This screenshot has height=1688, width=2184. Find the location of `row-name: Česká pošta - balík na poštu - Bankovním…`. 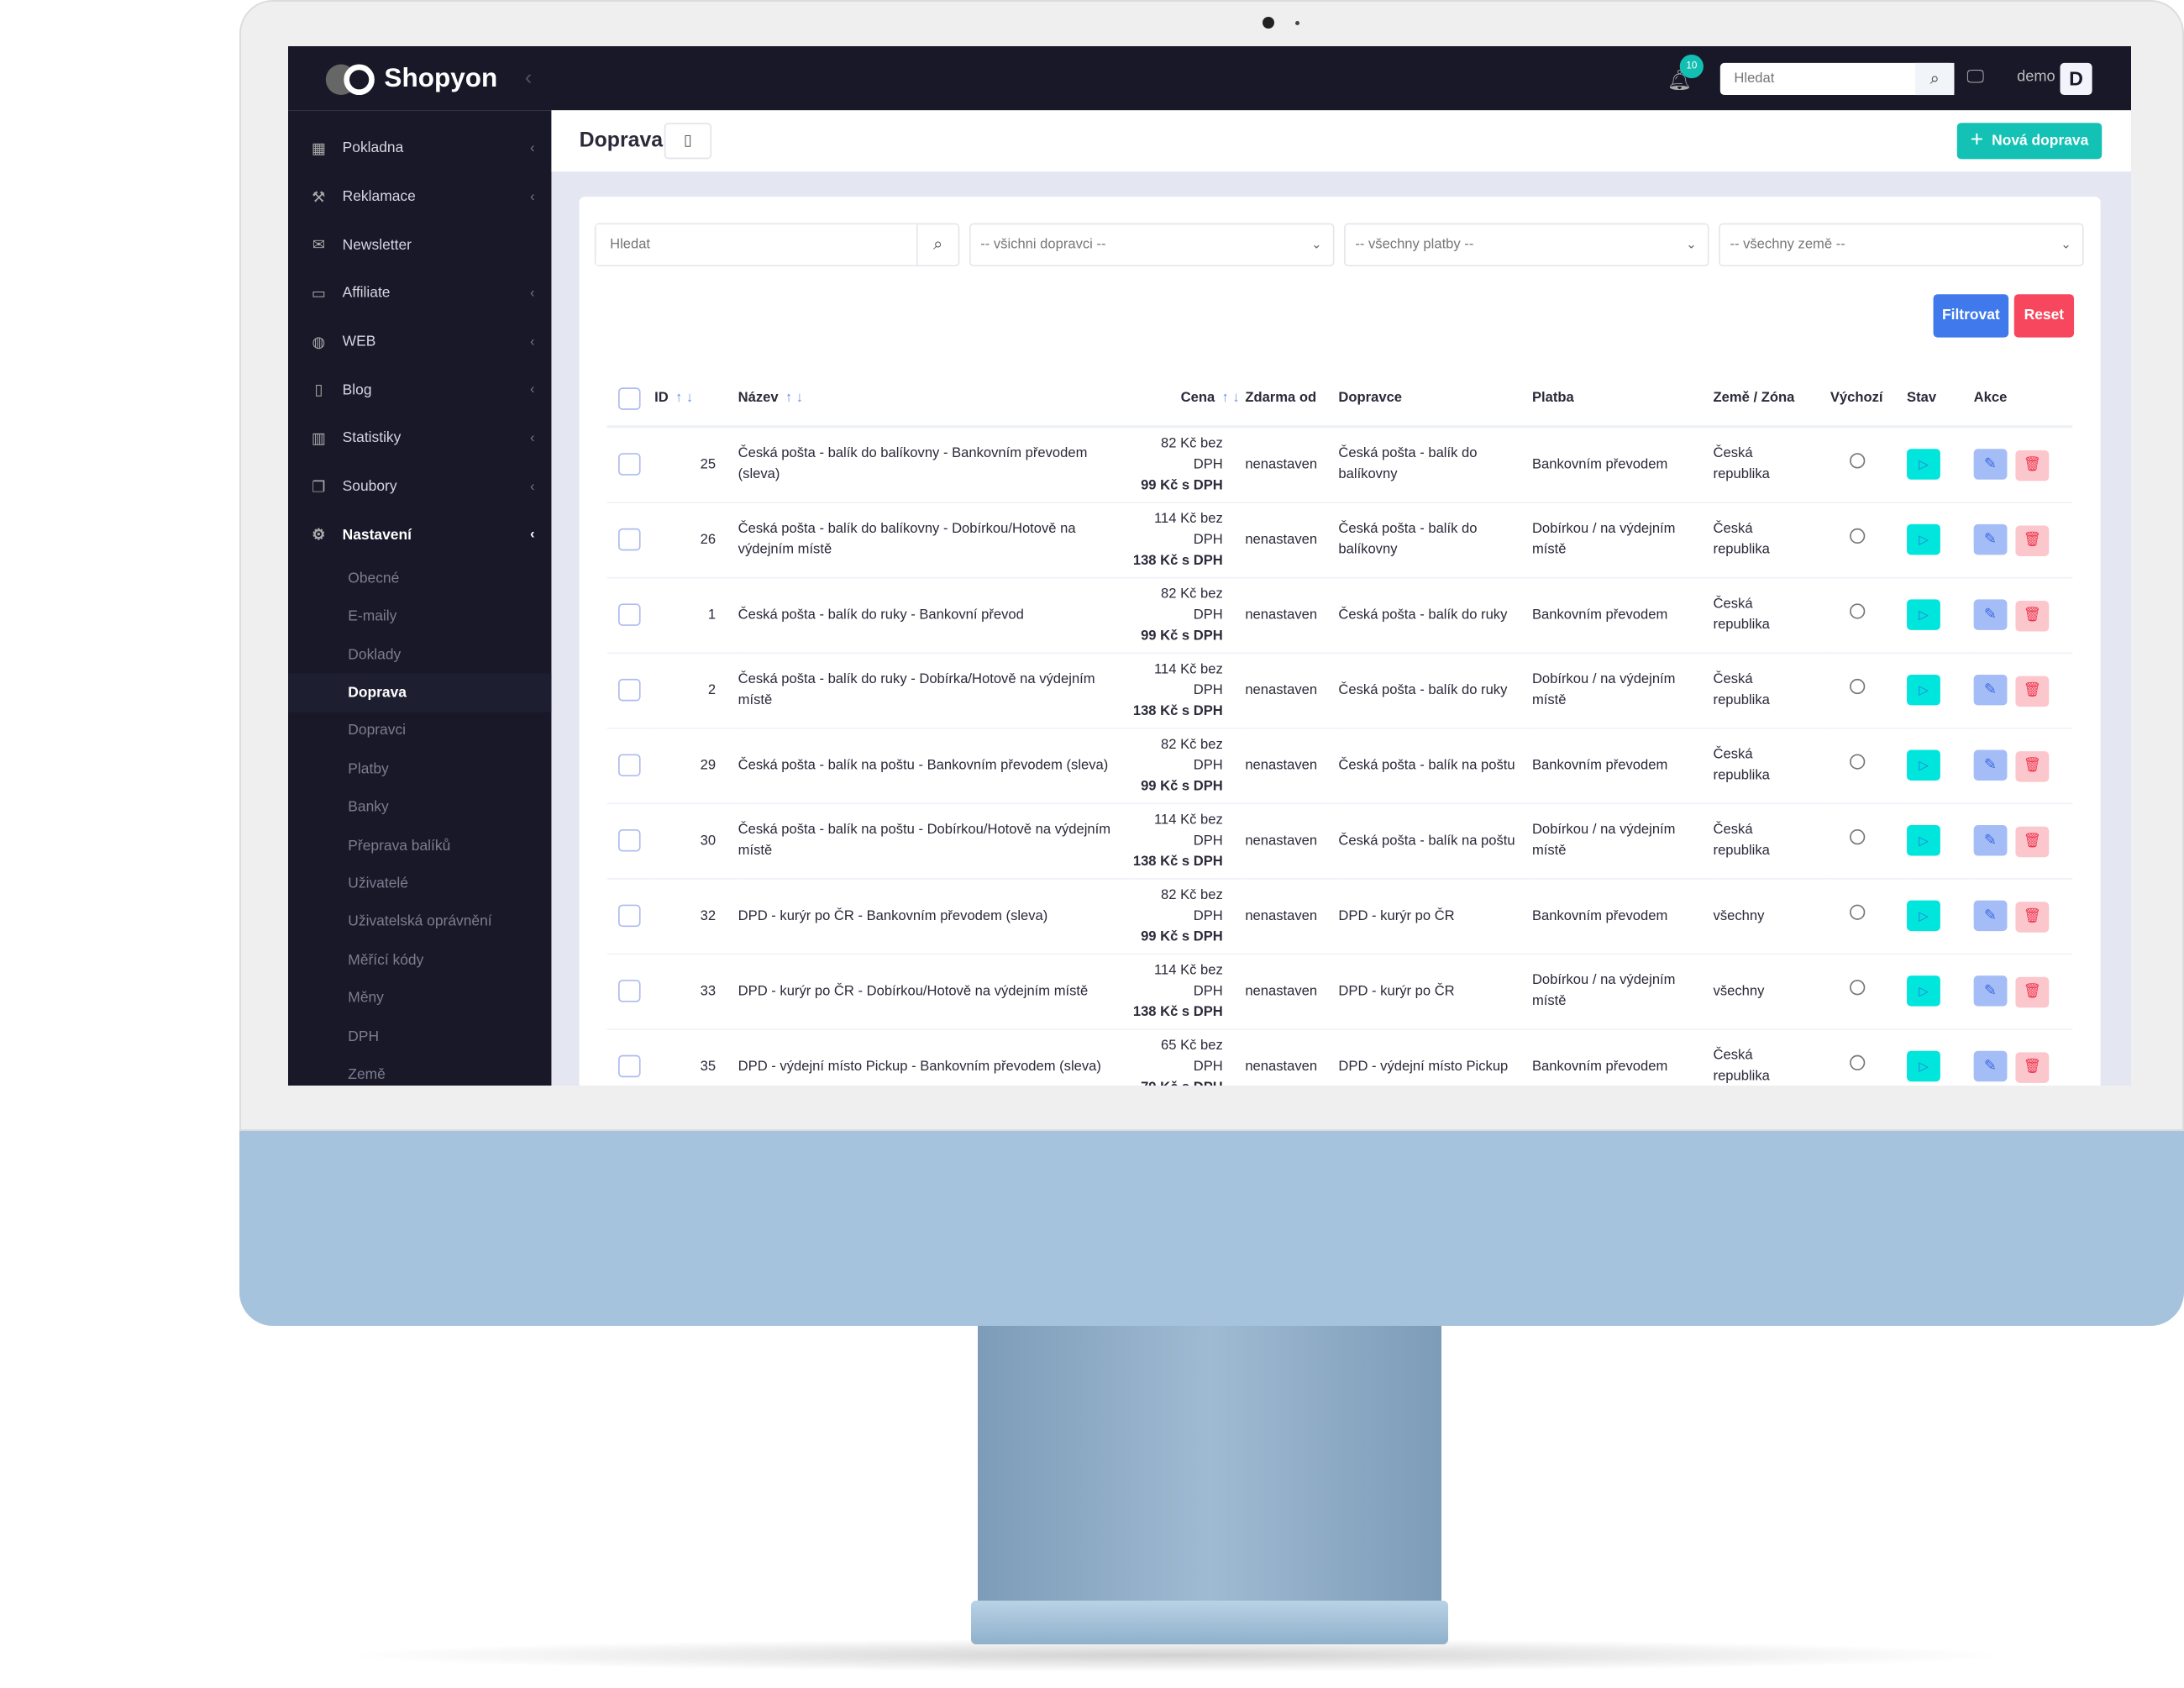

row-name: Česká pošta - balík na poštu - Bankovním… is located at coordinates (923, 765).